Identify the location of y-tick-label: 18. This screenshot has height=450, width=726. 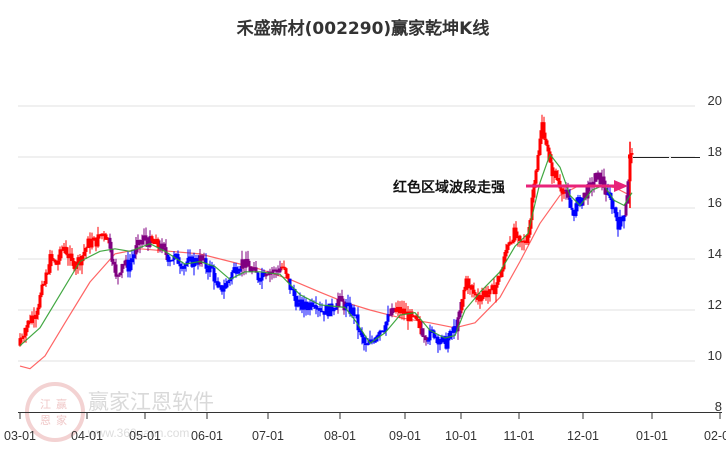
(715, 151).